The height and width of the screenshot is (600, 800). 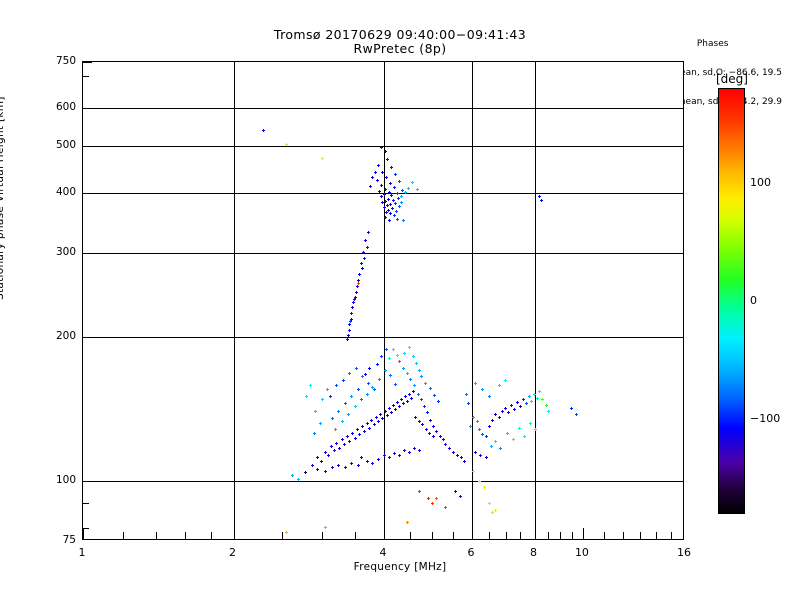 What do you see at coordinates (383, 337) in the screenshot?
I see `gridline-horizontal` at bounding box center [383, 337].